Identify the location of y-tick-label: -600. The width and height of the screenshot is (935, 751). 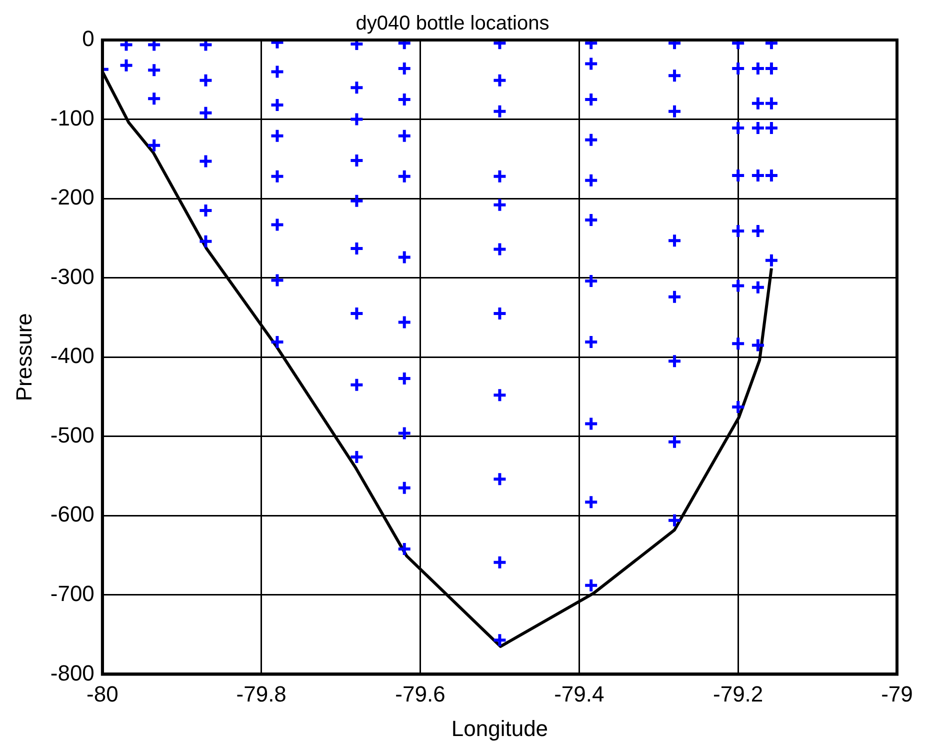
(72, 514).